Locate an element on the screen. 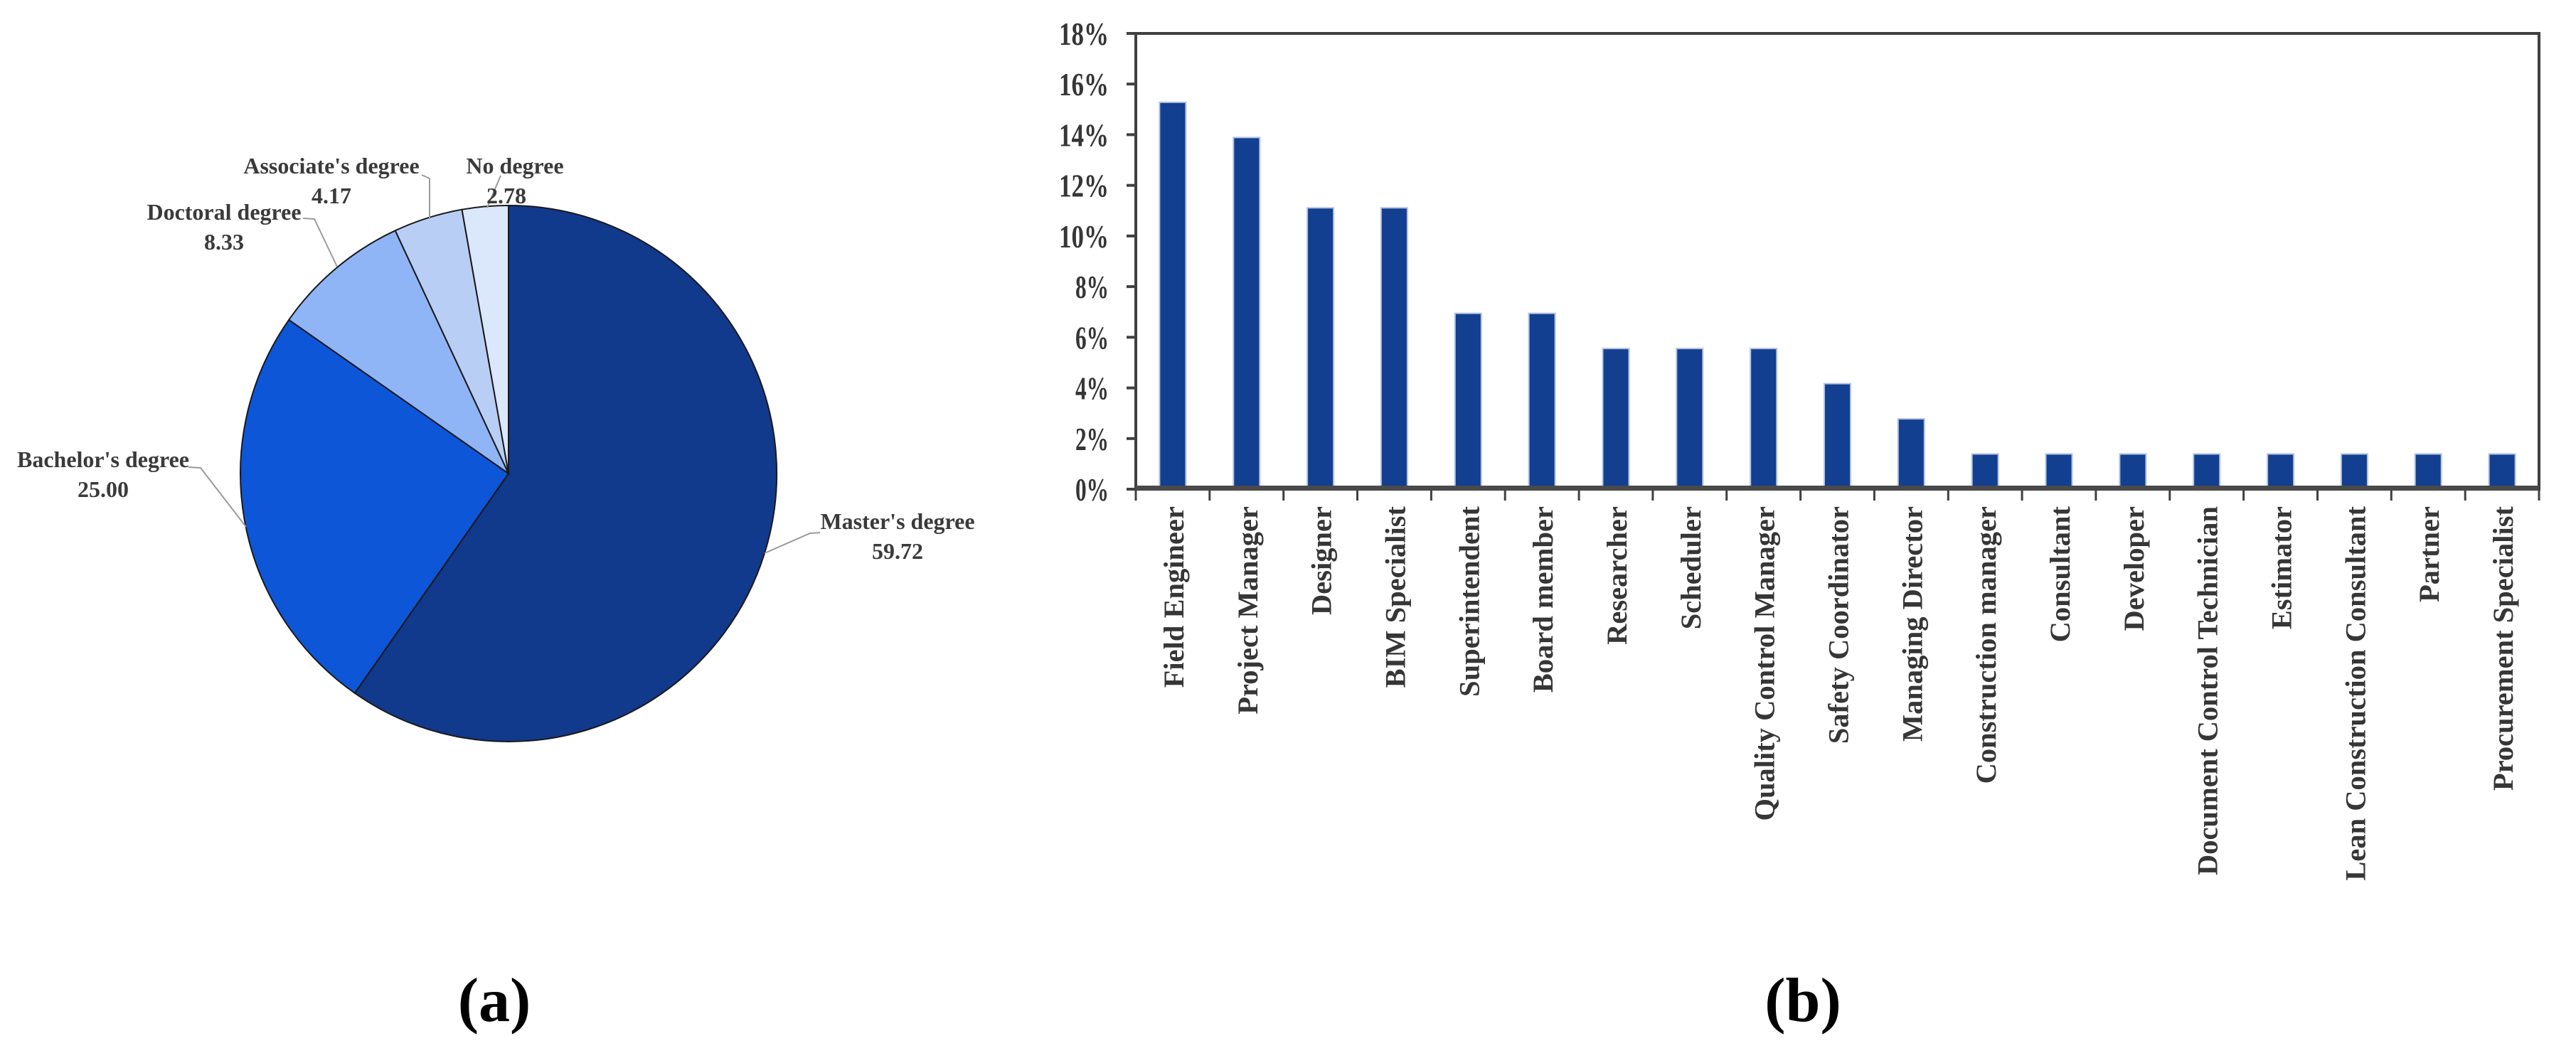  svg-text: Designer is located at coordinates (1322, 561).